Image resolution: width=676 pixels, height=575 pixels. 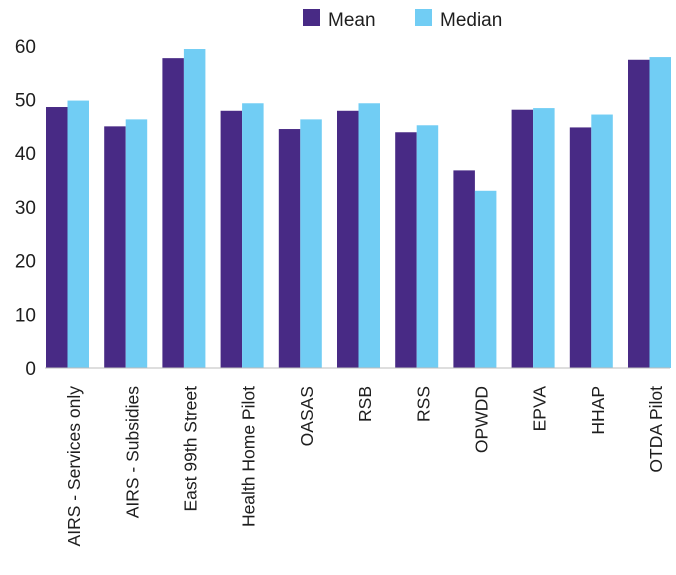 I want to click on legend-label-median: Median, so click(x=471, y=20).